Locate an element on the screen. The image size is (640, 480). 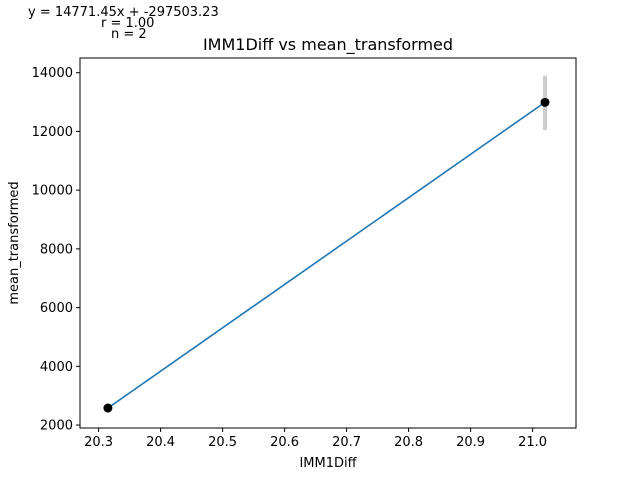
x-tick-label-5: 20.8 is located at coordinates (408, 442).